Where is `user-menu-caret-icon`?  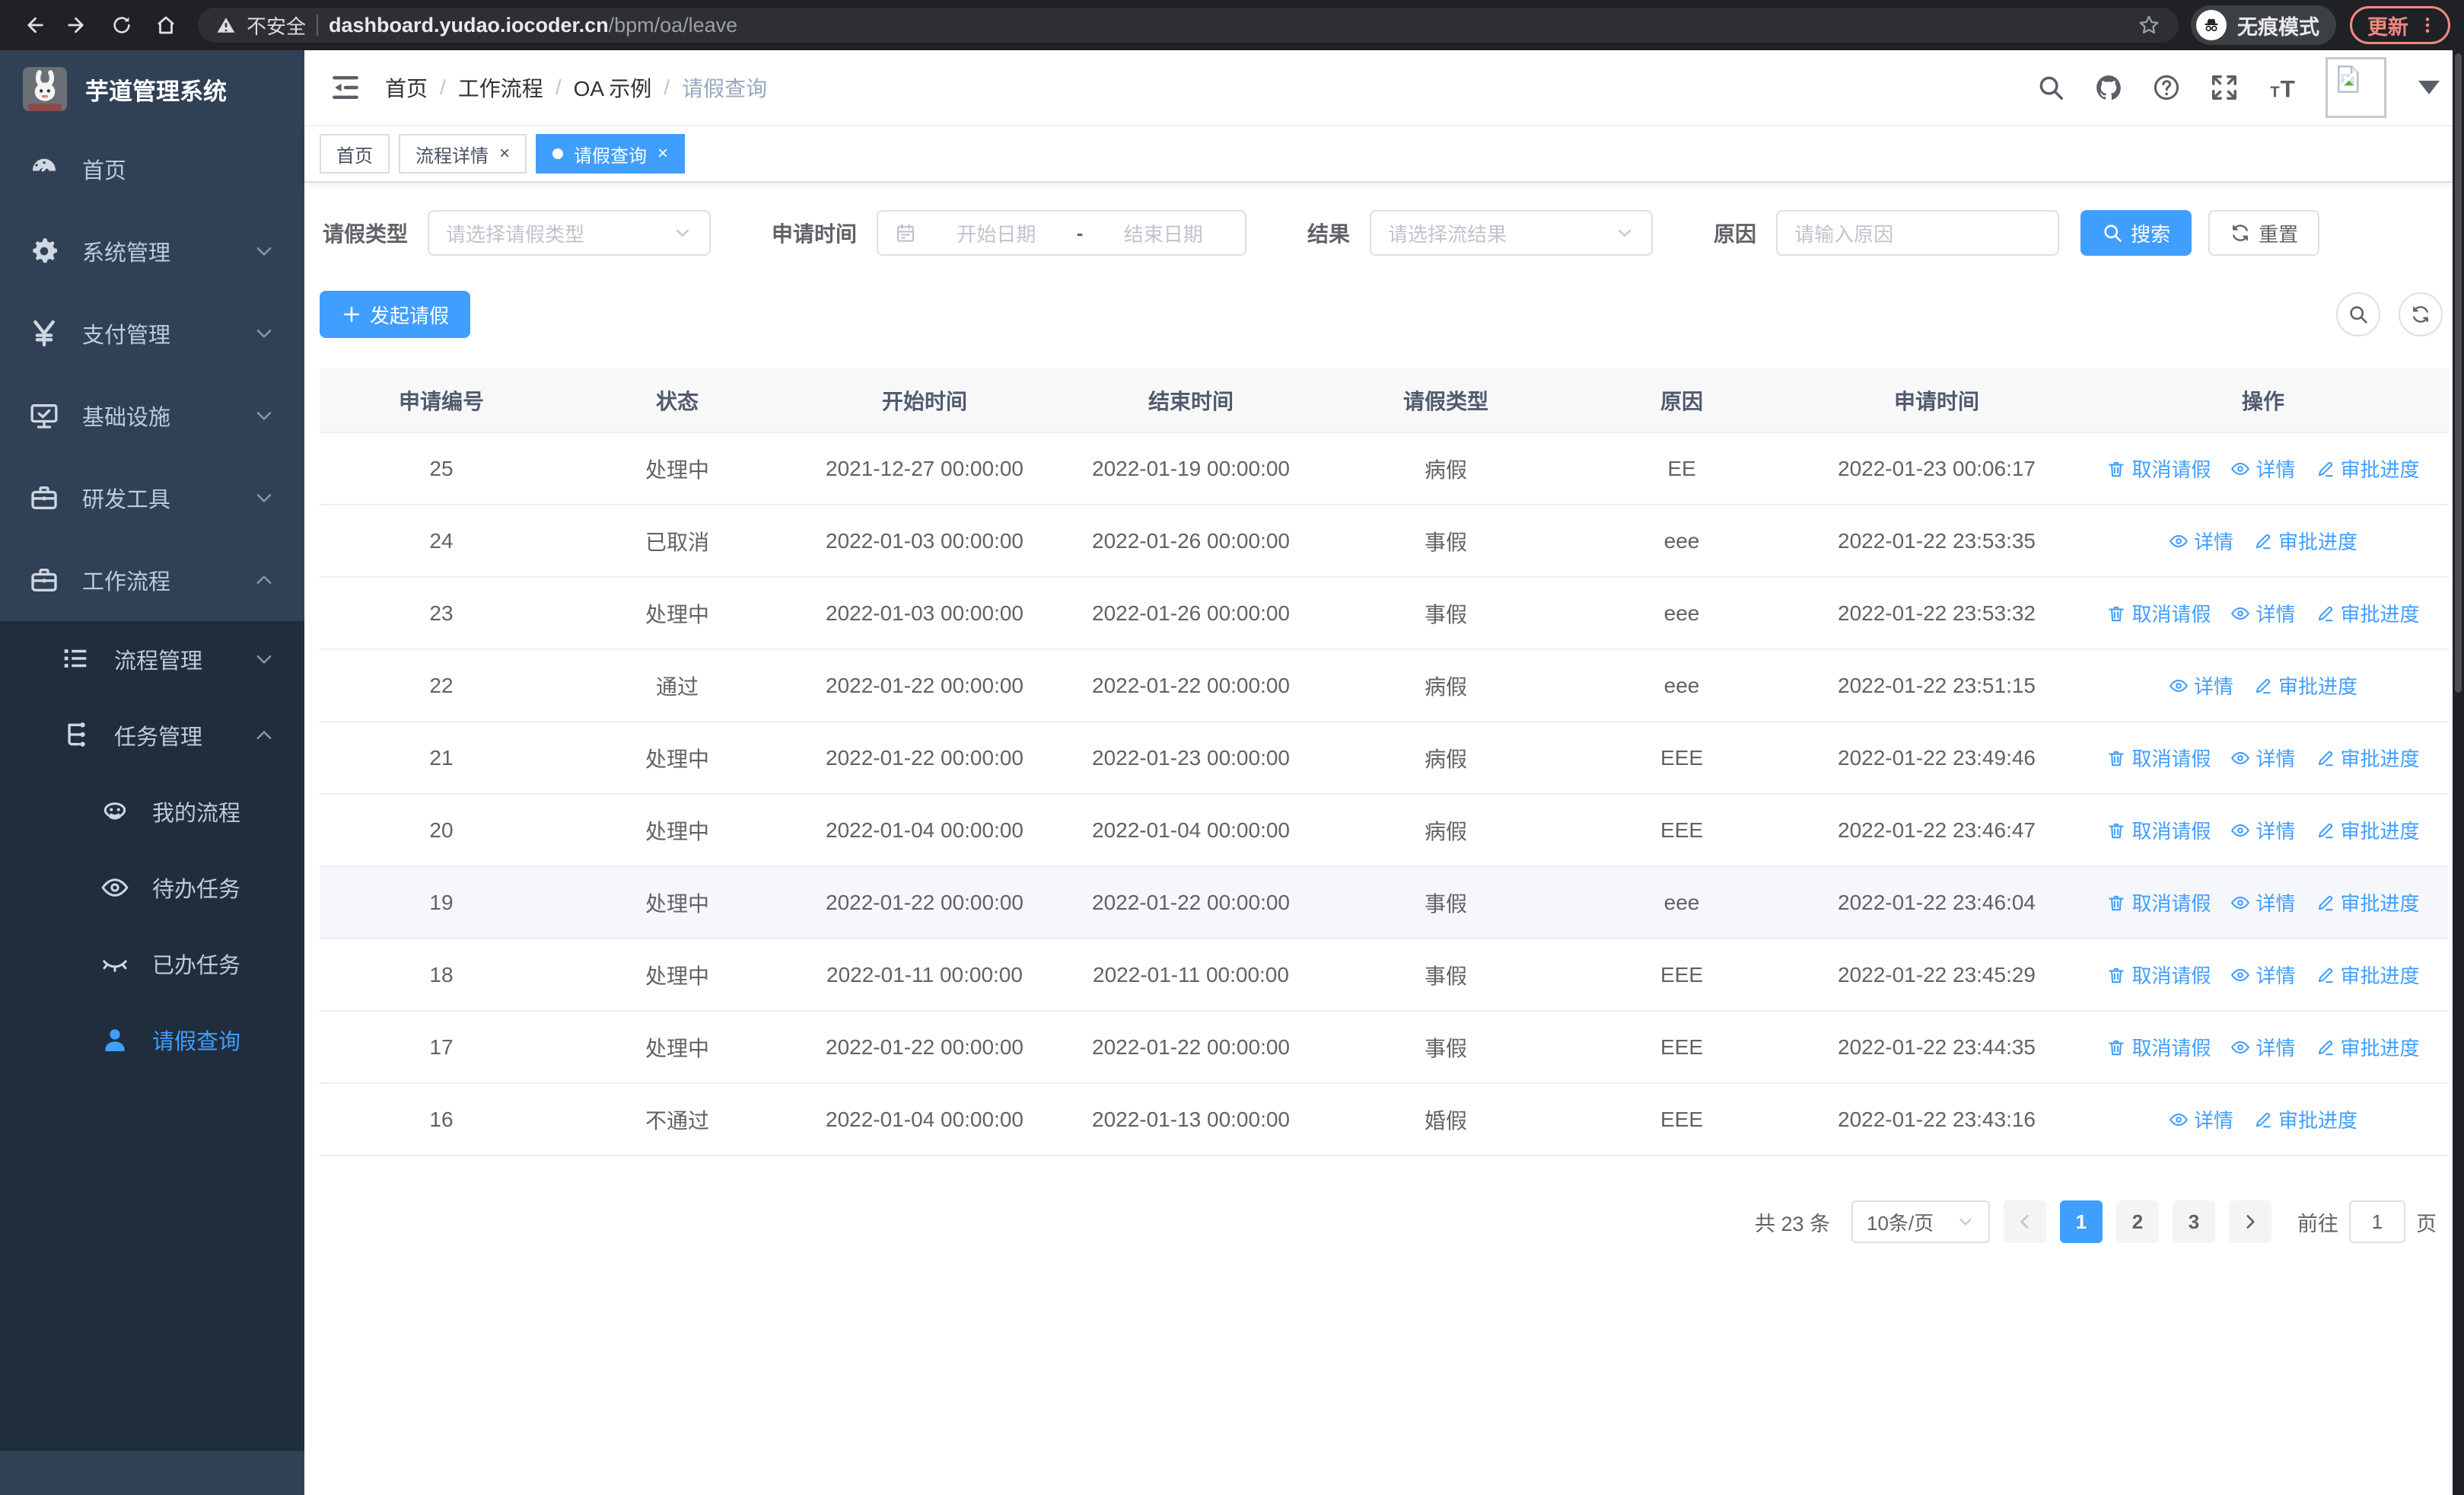
user-menu-caret-icon is located at coordinates (2429, 88).